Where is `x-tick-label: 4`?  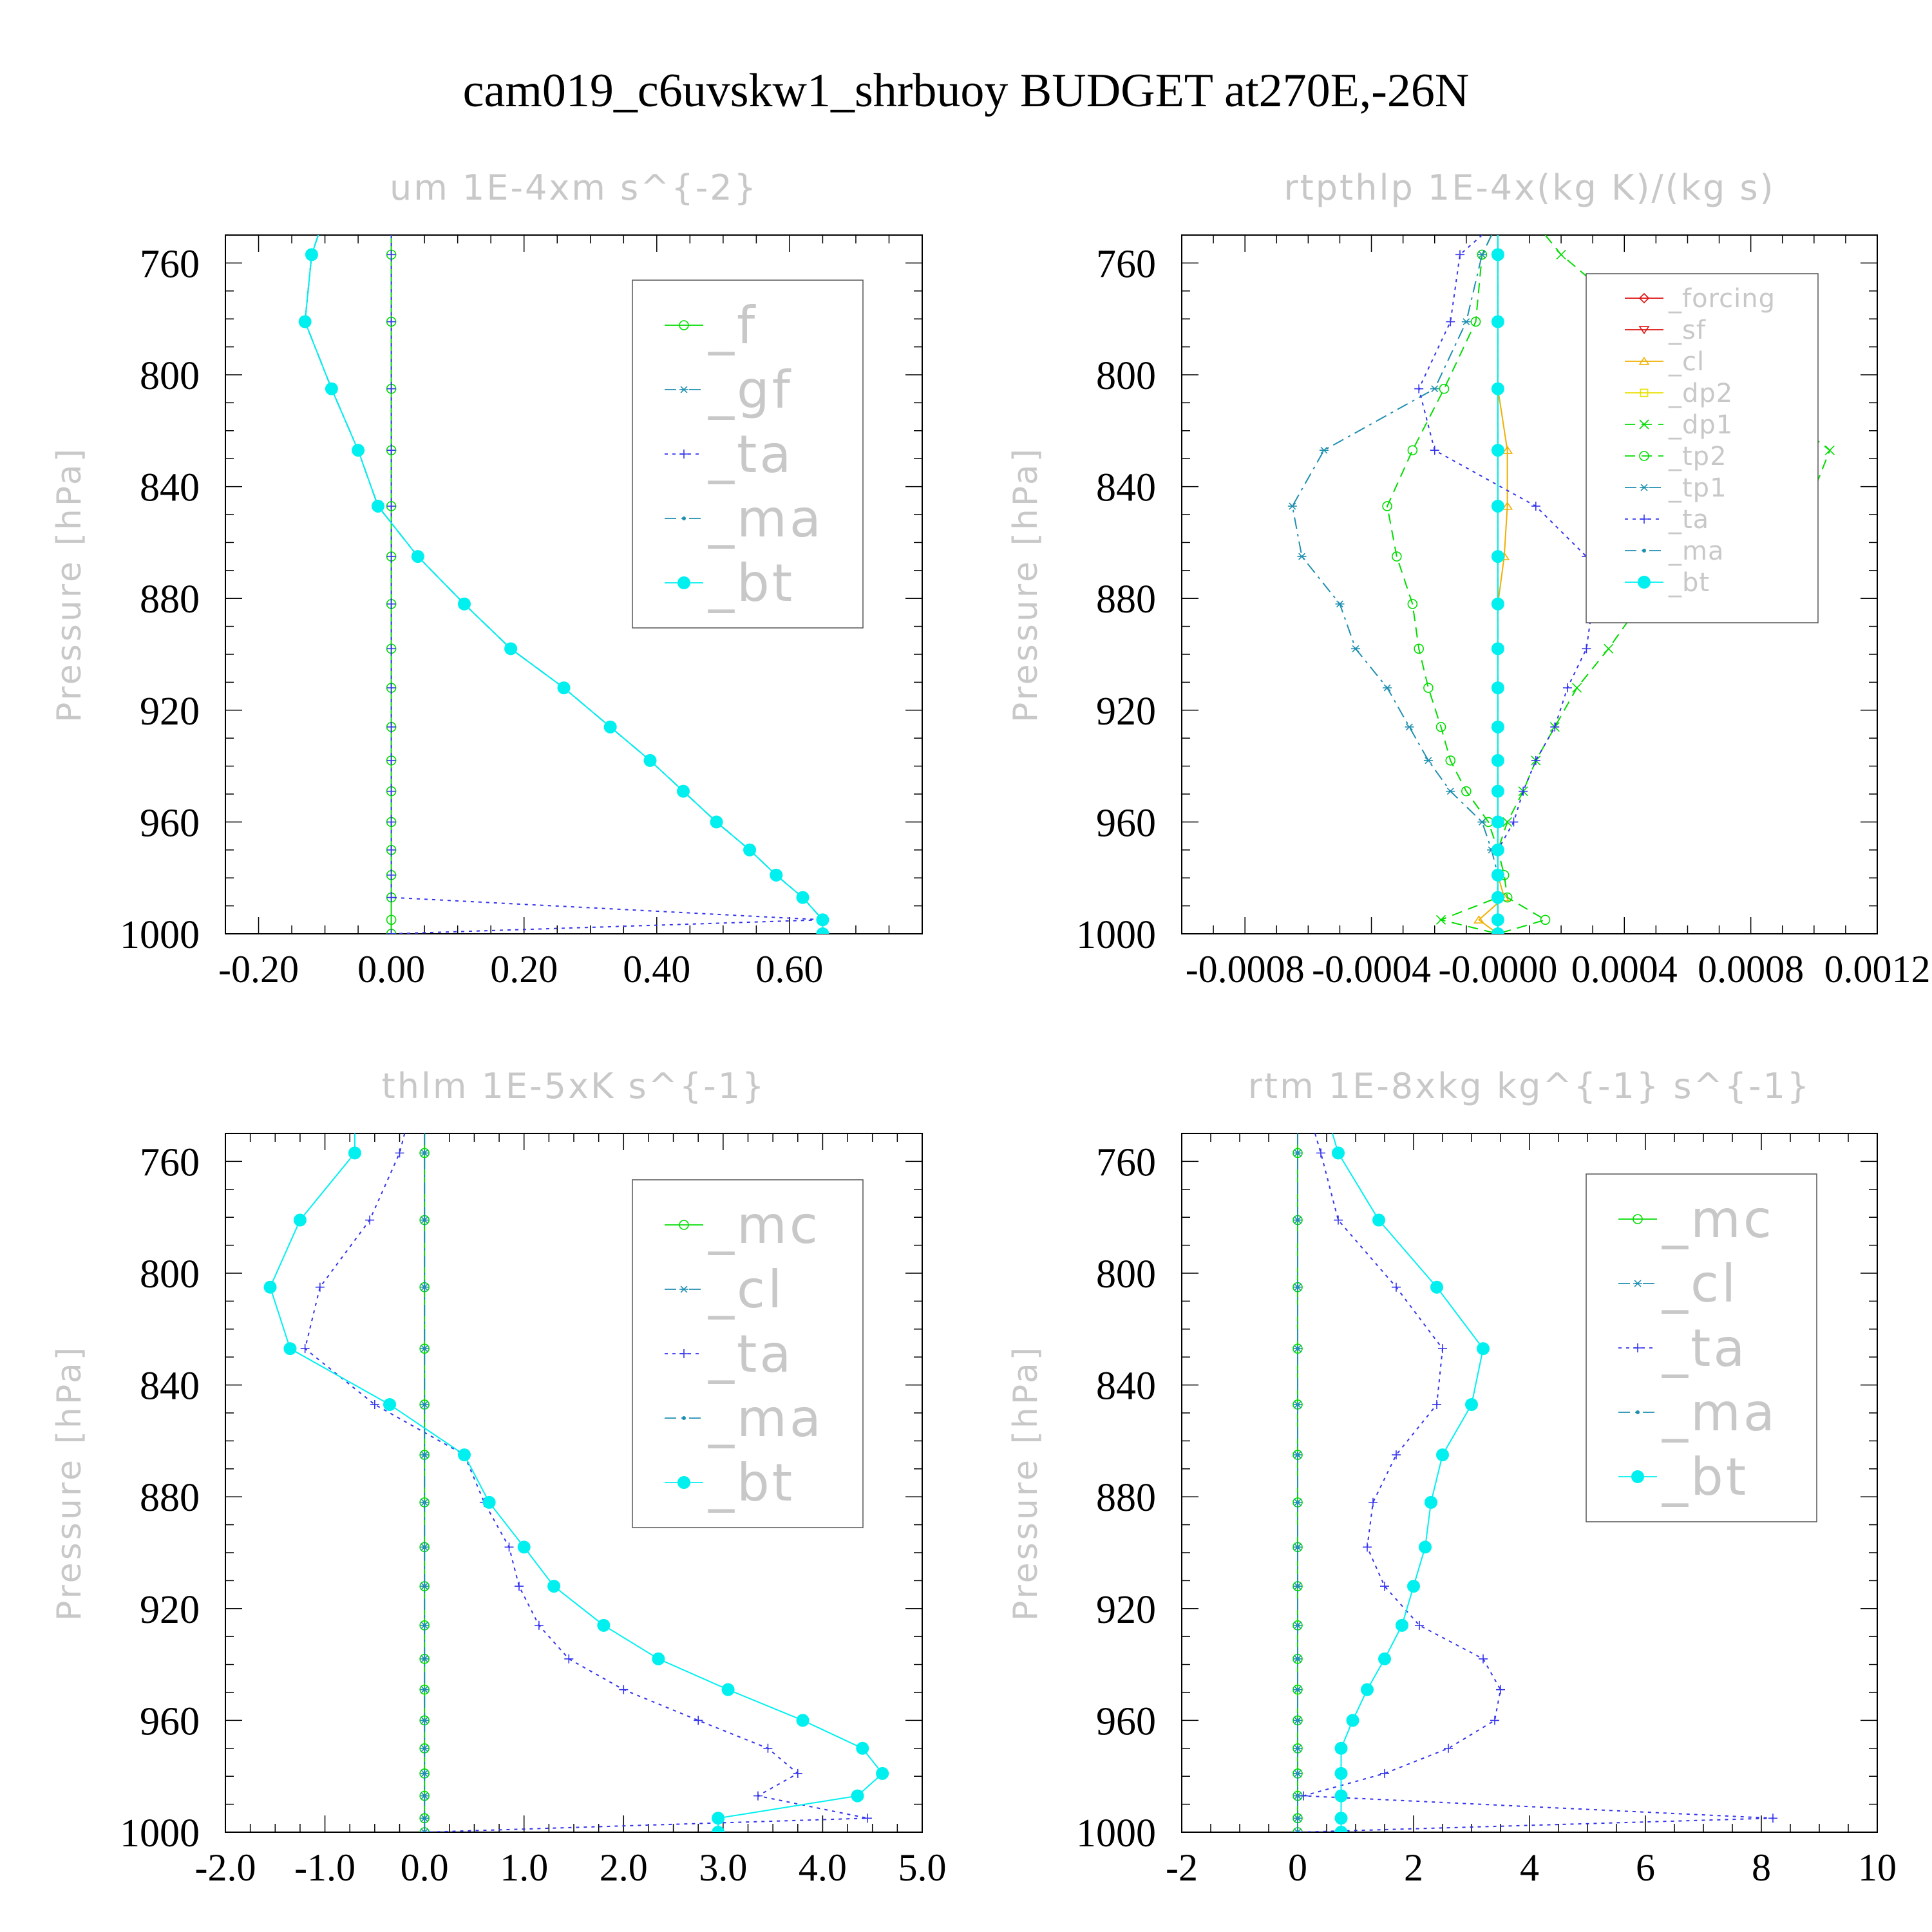
x-tick-label: 4 is located at coordinates (1529, 1867).